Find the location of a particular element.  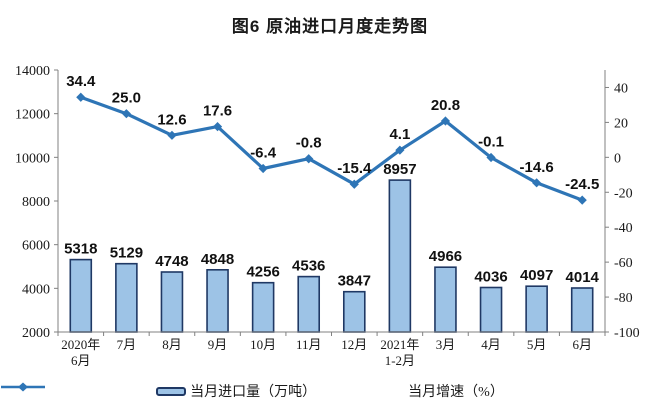

line-value-label: 25.0 is located at coordinates (126, 98).